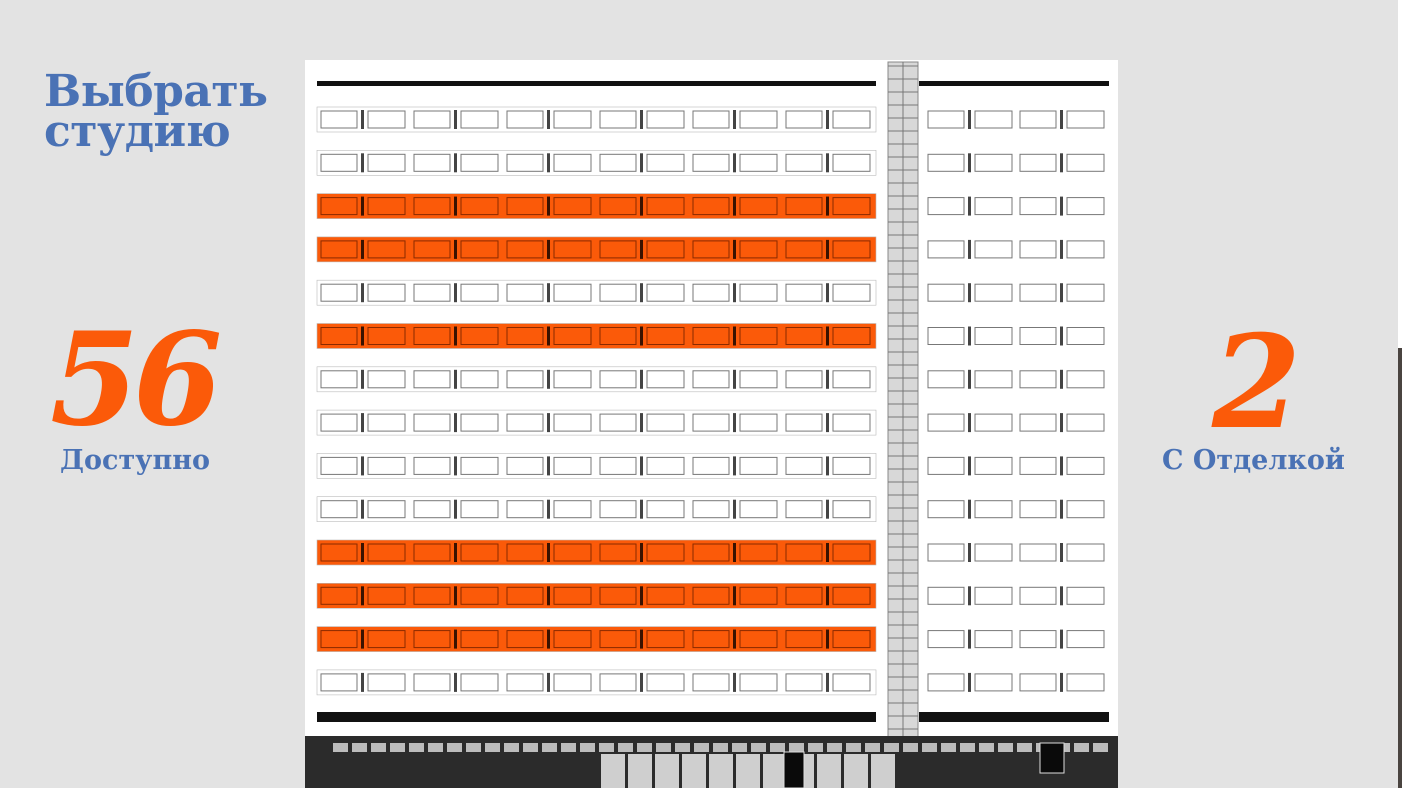  I want to click on finished-label: С Отделкой, so click(1253, 460).